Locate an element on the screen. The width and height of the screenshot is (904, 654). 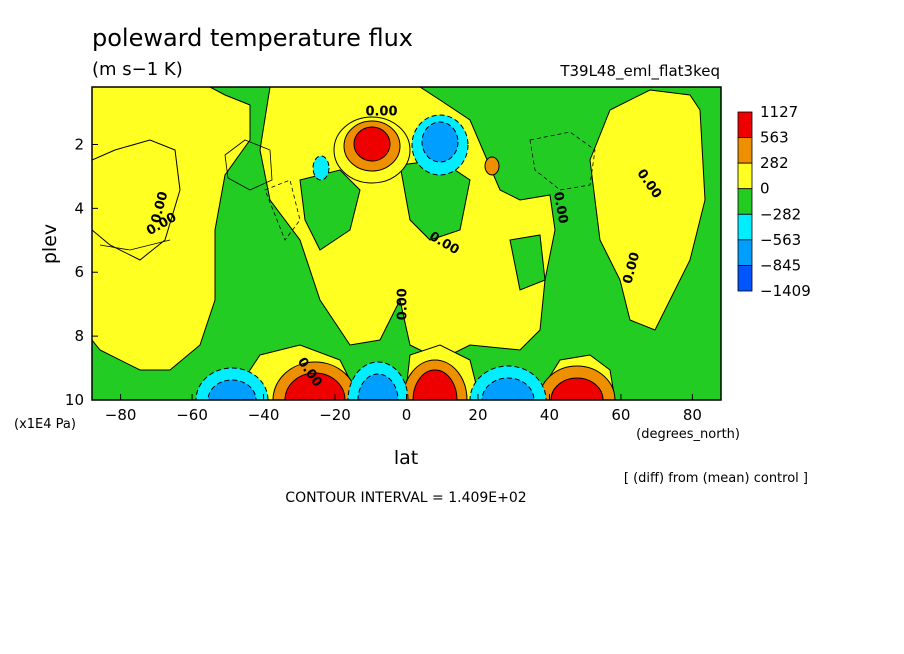
x-tick-label: 60 is located at coordinates (620, 415).